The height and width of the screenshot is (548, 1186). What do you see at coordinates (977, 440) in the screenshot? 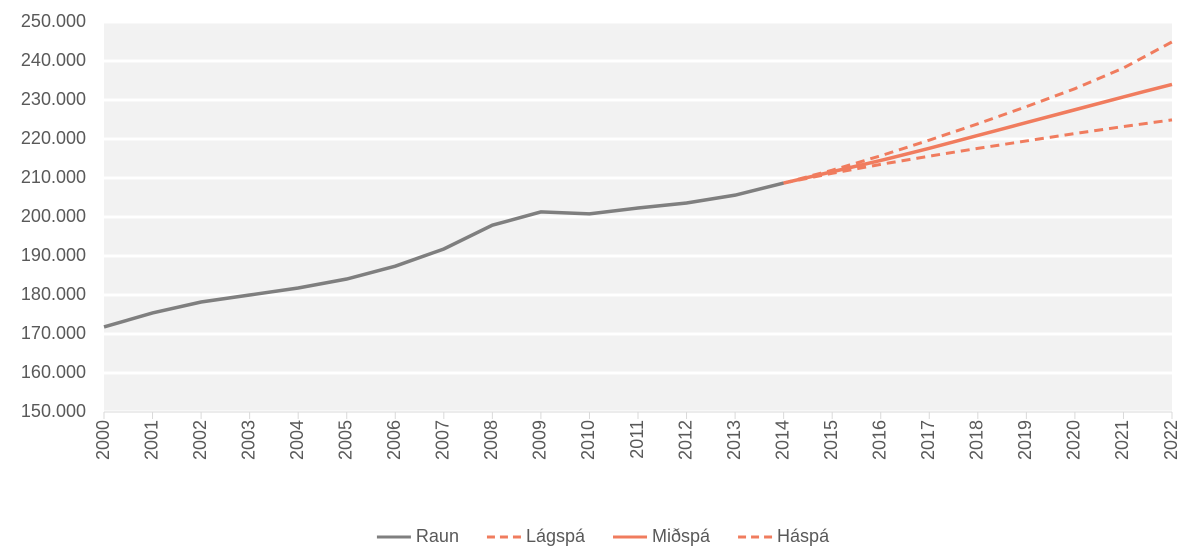
I see `x-tick-label: 2018` at bounding box center [977, 440].